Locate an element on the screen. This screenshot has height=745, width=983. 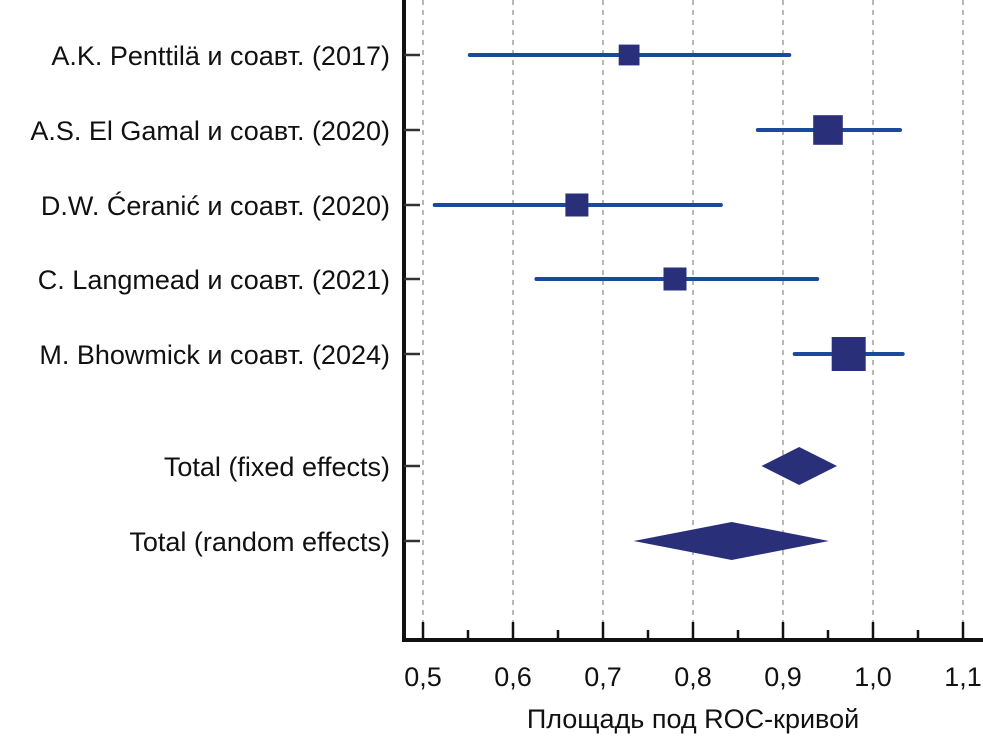
x-tick-label: 0,8 is located at coordinates (693, 677).